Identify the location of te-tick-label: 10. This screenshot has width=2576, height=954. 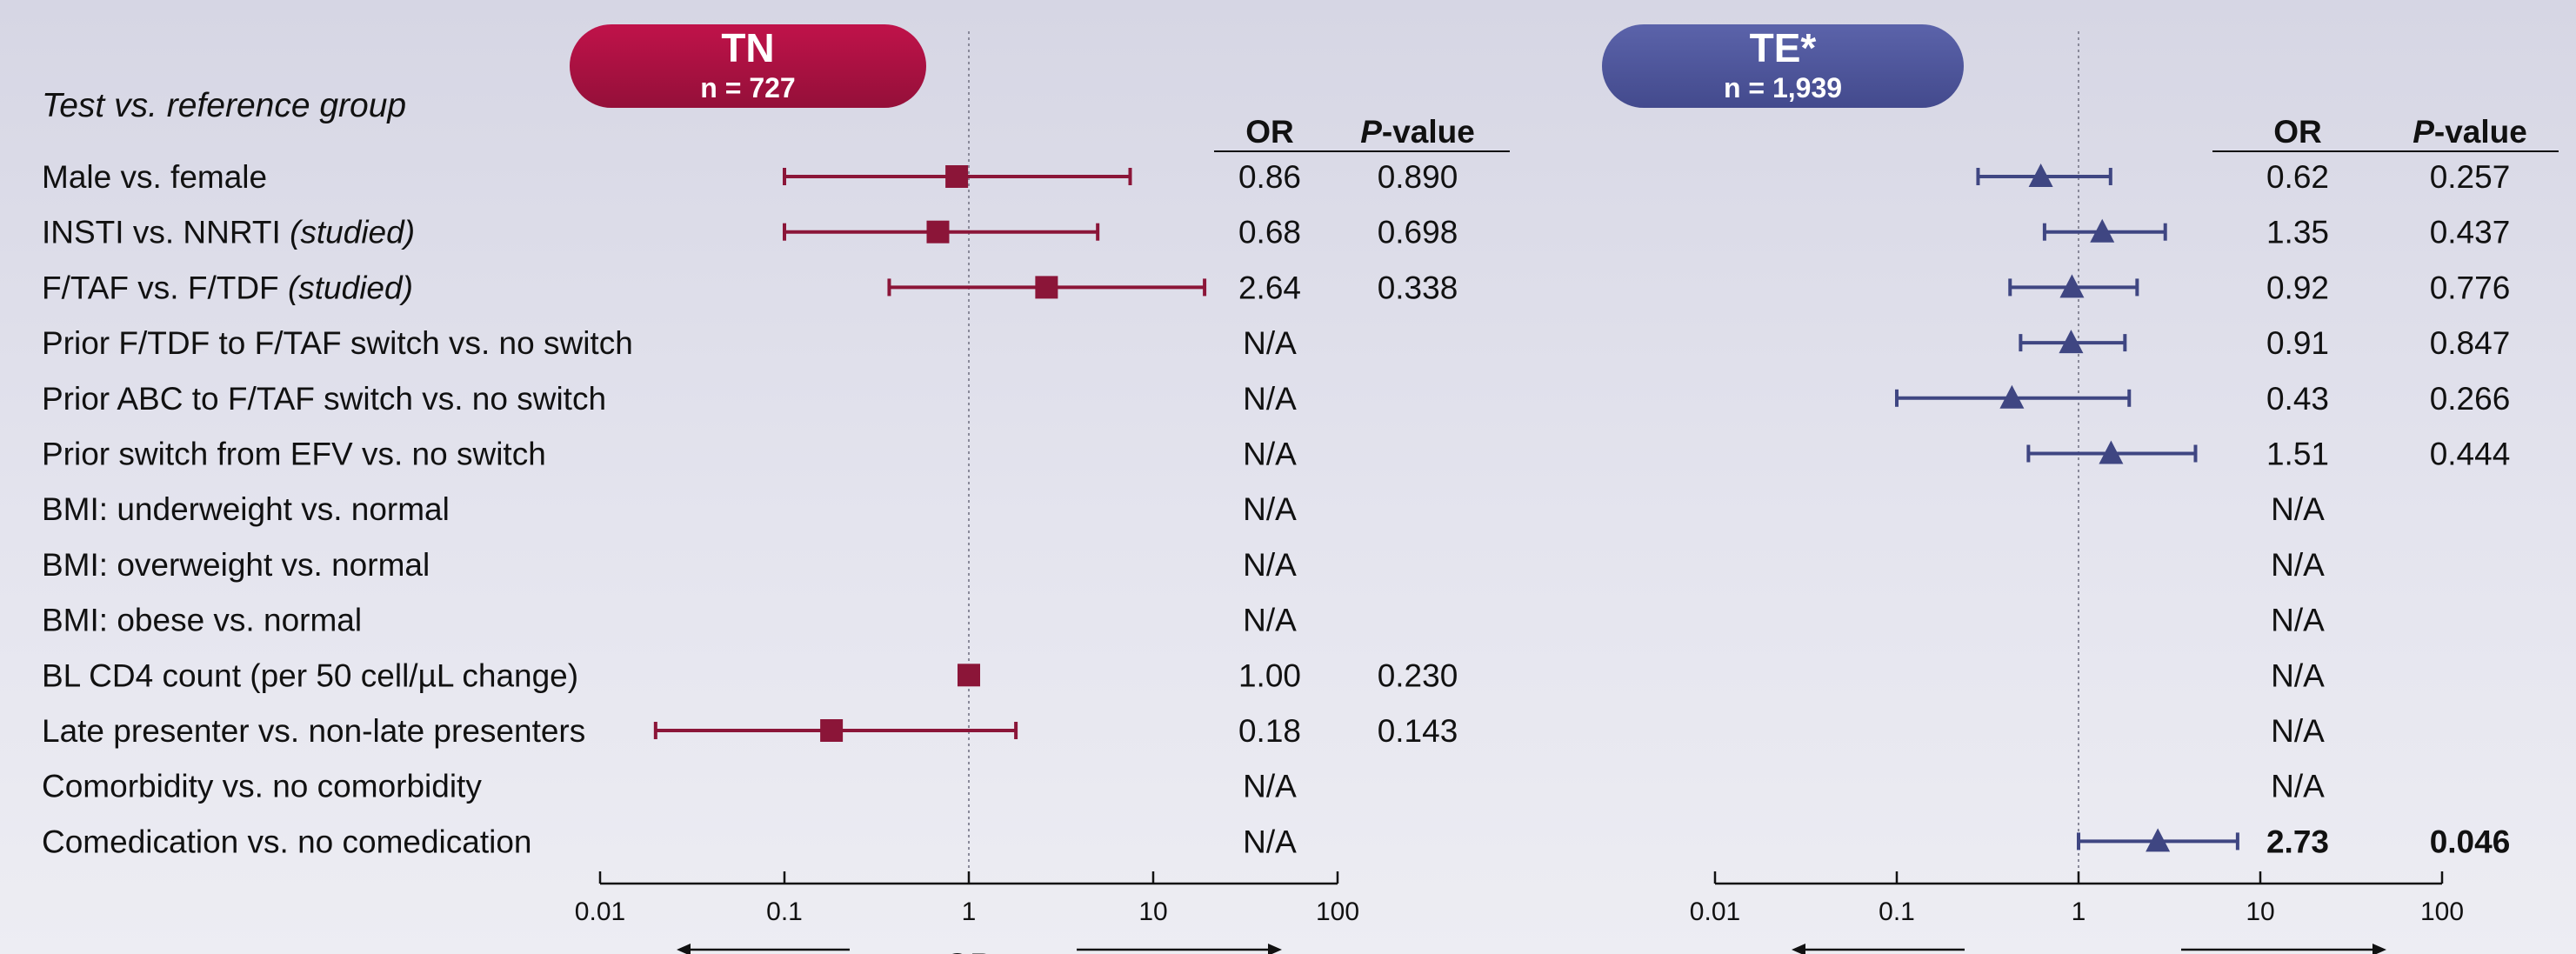
(2260, 911).